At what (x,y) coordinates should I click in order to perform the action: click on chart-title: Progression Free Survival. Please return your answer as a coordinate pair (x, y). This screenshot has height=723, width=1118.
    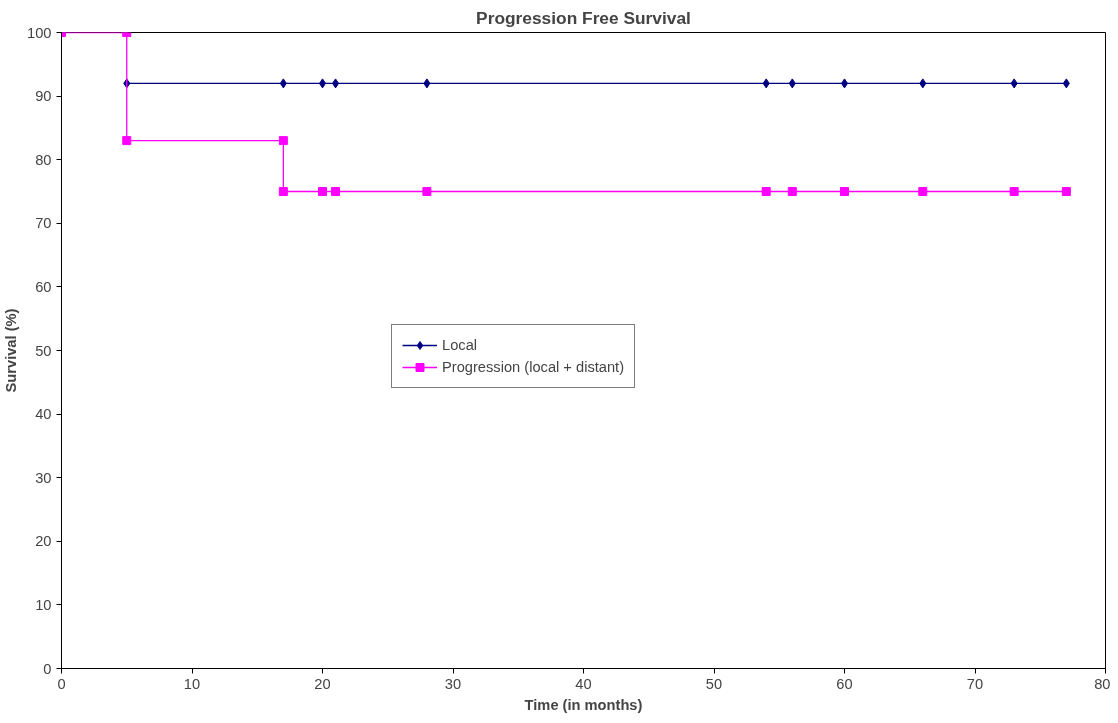
    Looking at the image, I should click on (583, 17).